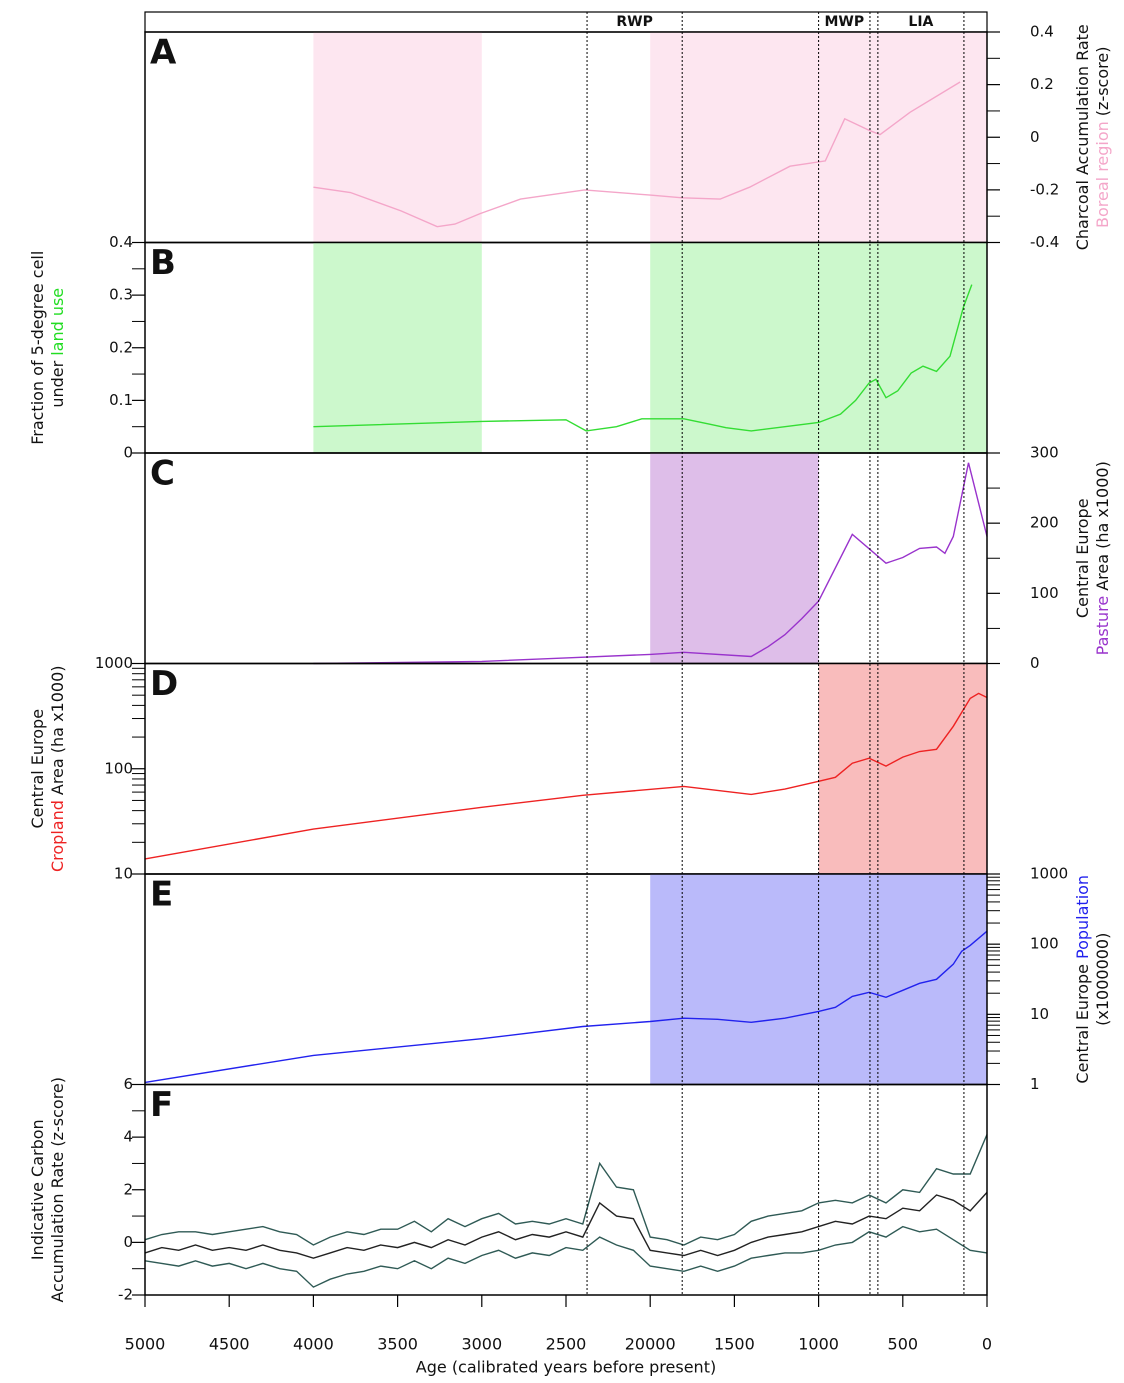 The image size is (1124, 1383). I want to click on y-axis-label: under land use, so click(57, 348).